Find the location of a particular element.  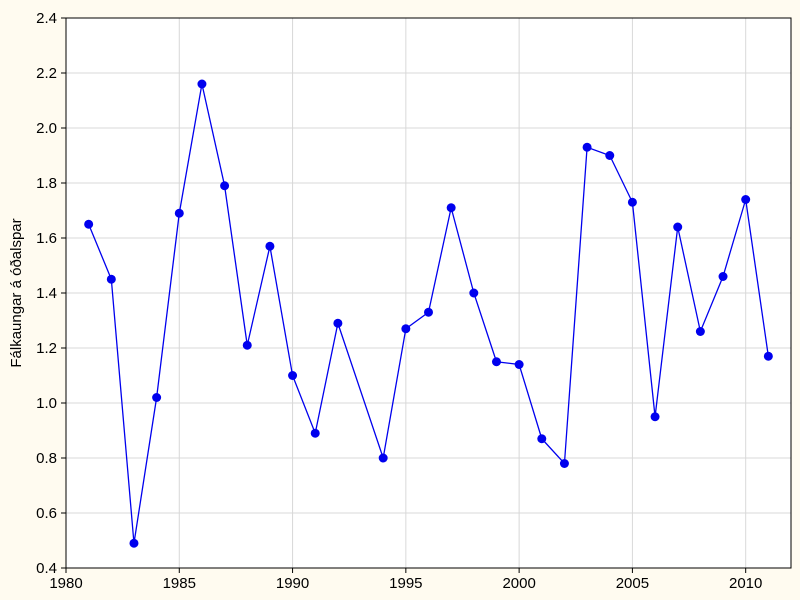

y-tick-label: 2.4 is located at coordinates (46, 18).